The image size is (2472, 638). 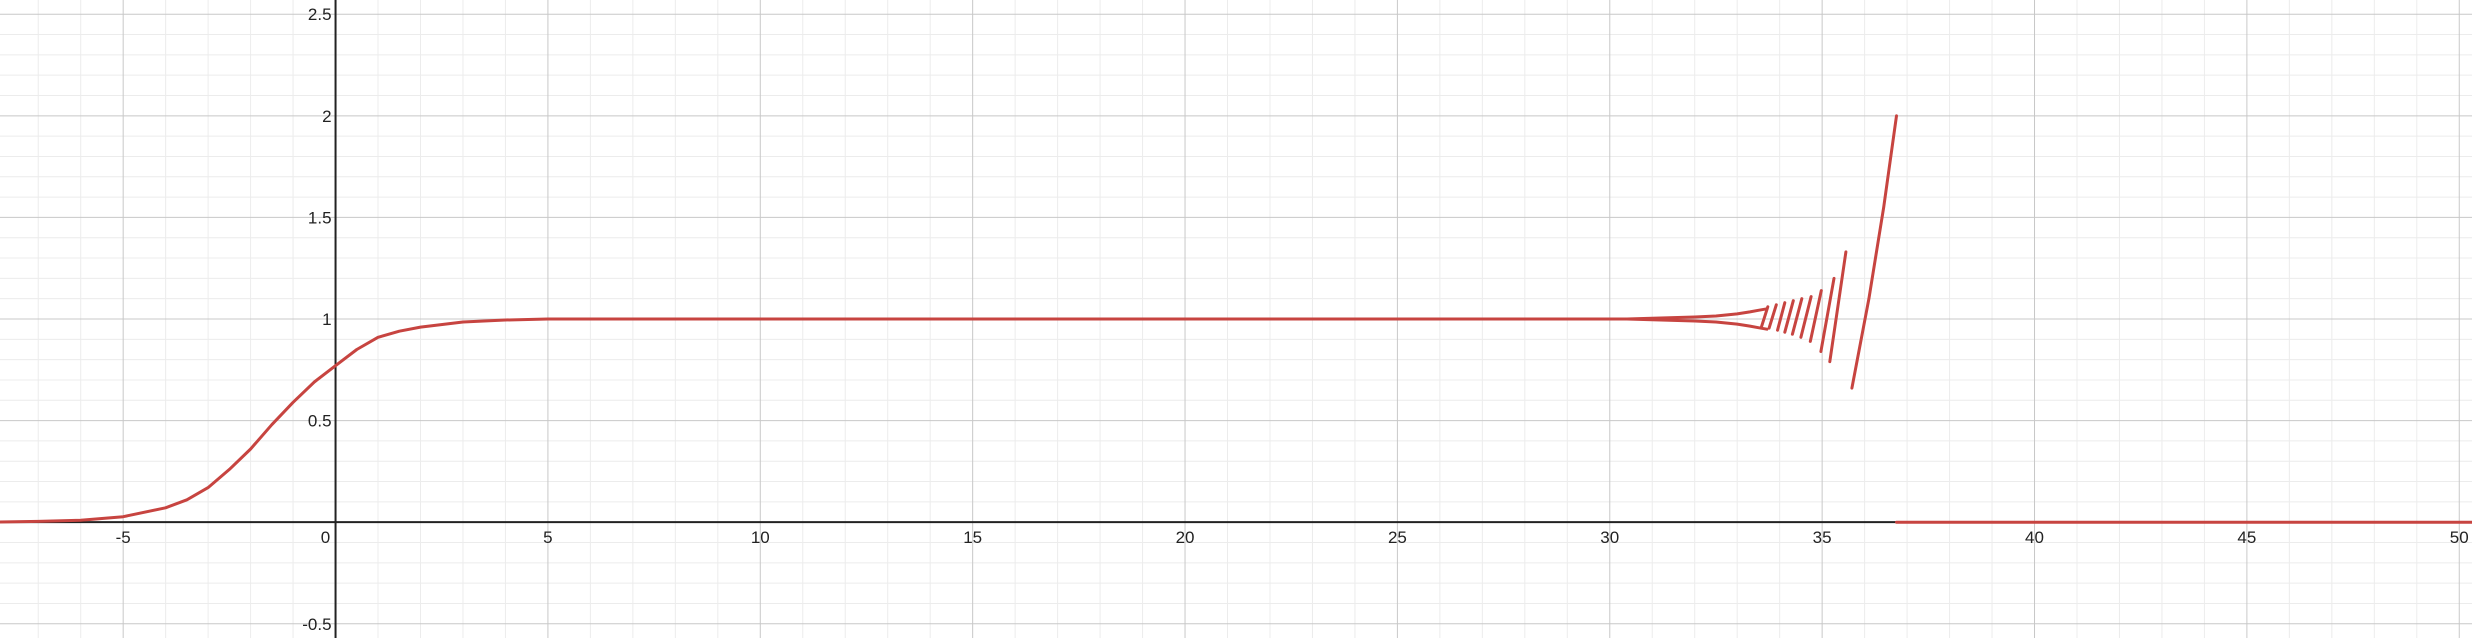 What do you see at coordinates (326, 116) in the screenshot?
I see `y-tick-label: 2` at bounding box center [326, 116].